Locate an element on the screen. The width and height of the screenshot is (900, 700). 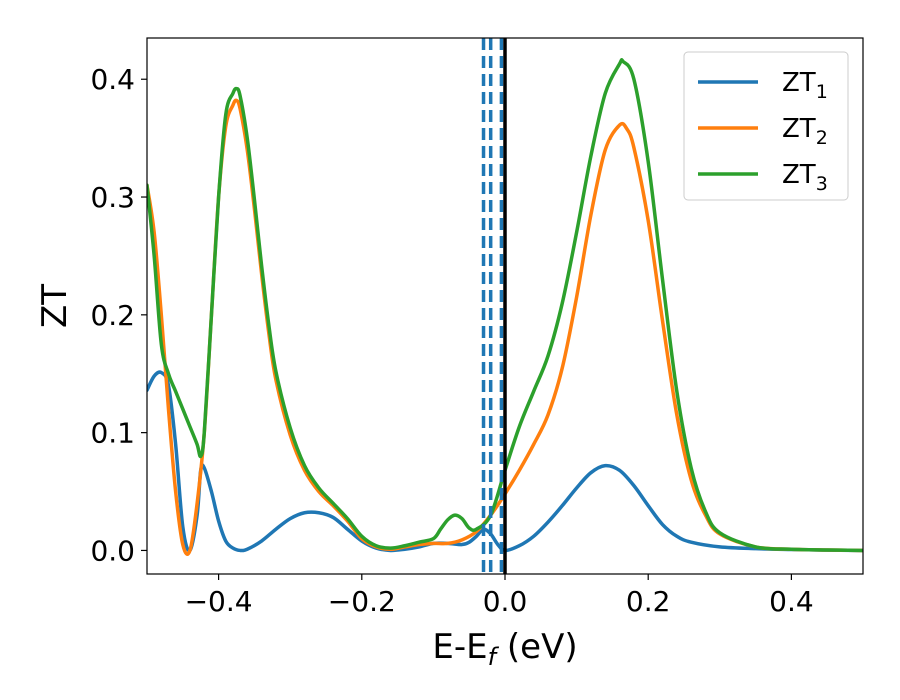
y-tick-label: 0.0 is located at coordinates (112, 550).